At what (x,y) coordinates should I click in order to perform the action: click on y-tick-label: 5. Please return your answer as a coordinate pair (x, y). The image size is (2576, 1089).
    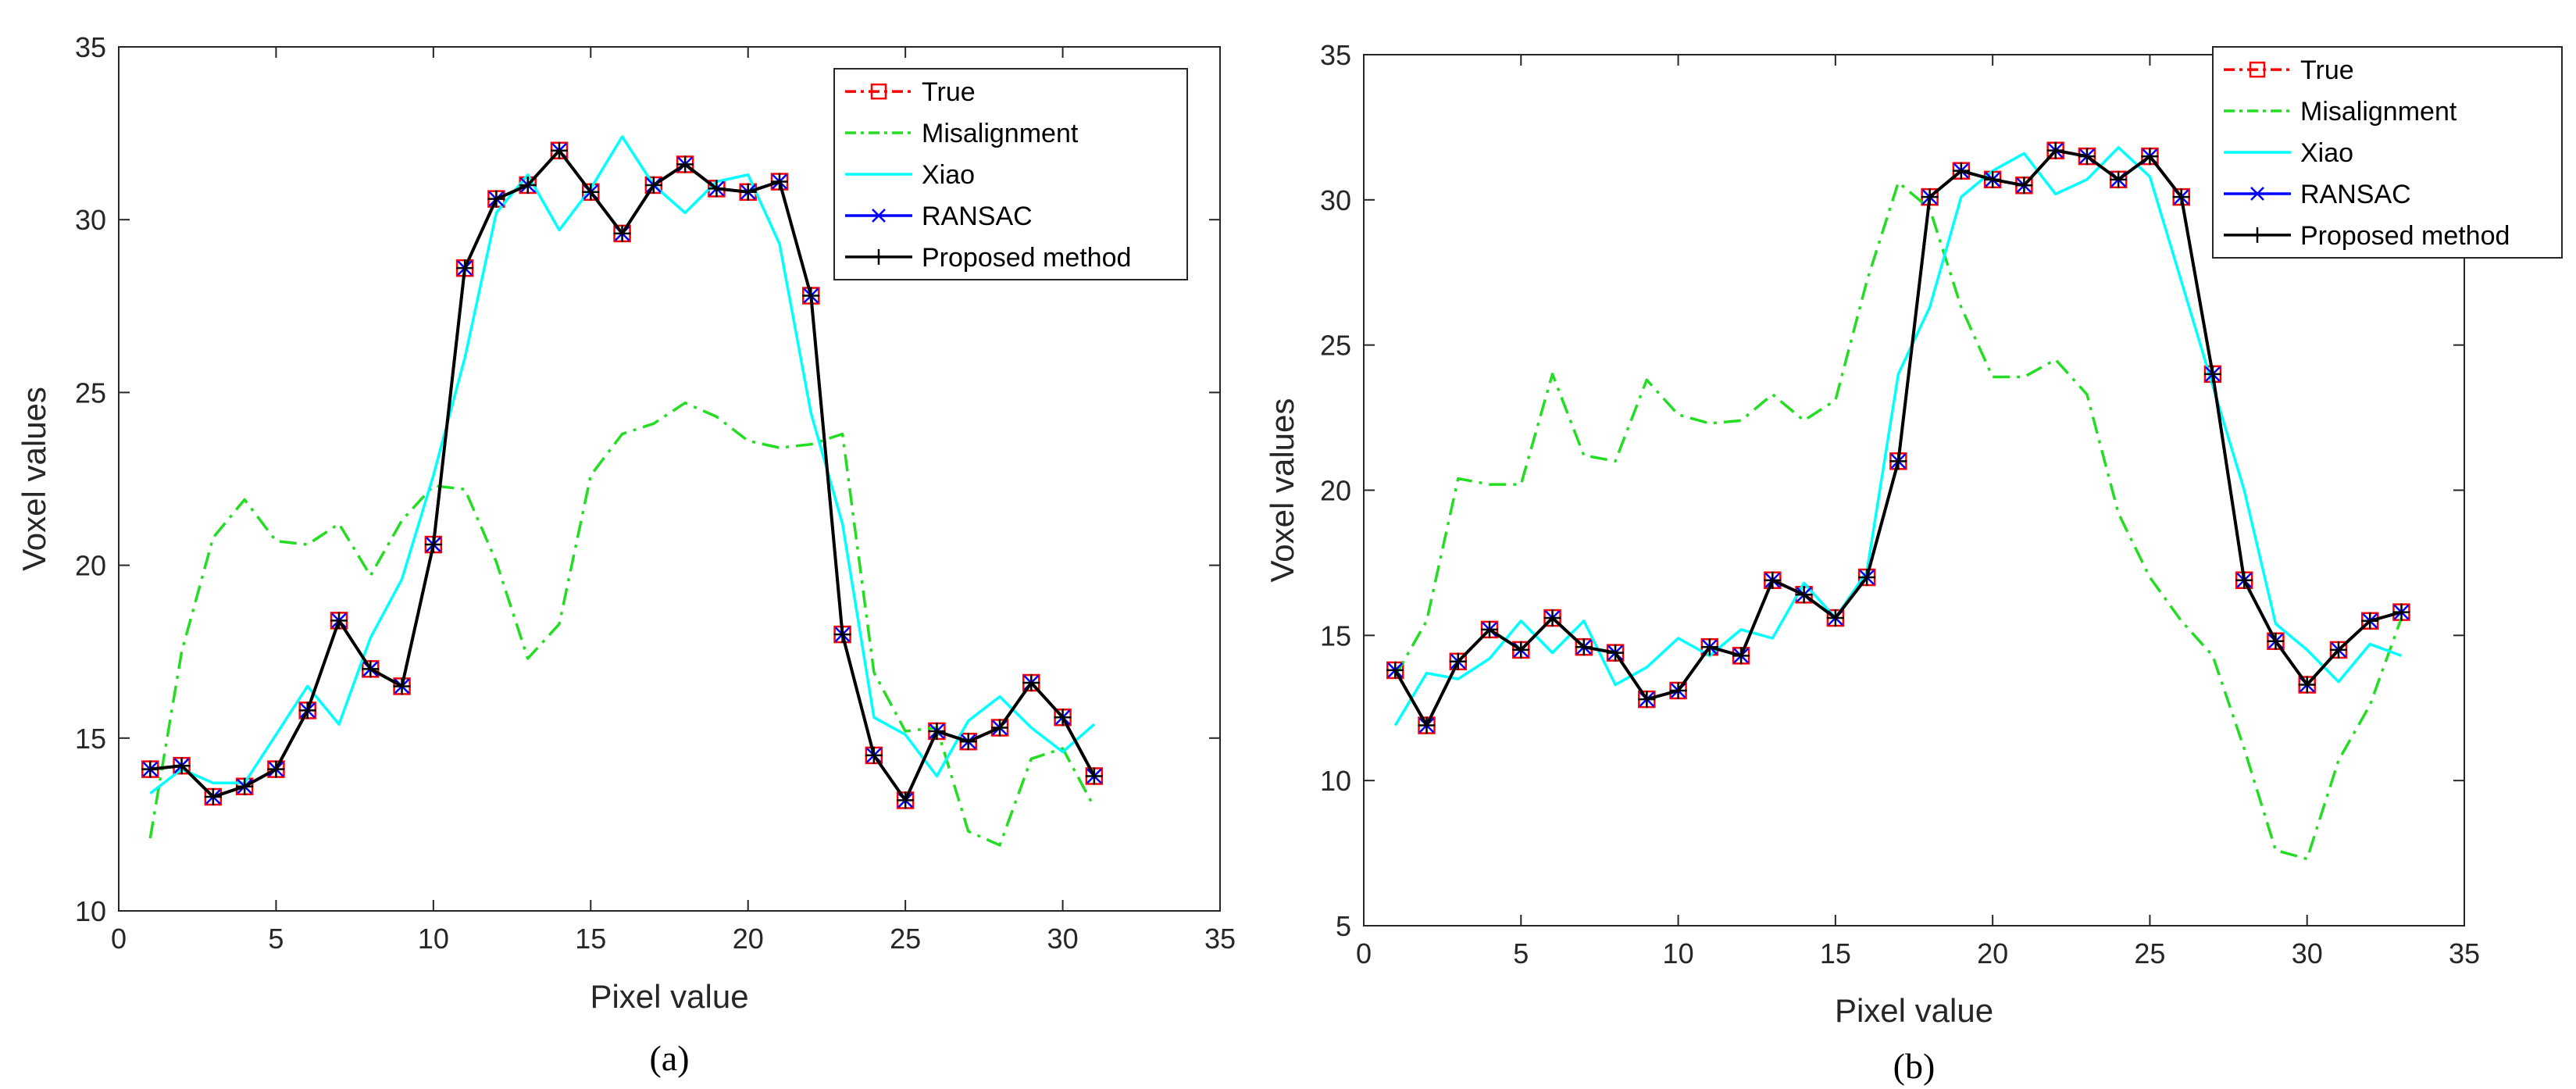
    Looking at the image, I should click on (1343, 926).